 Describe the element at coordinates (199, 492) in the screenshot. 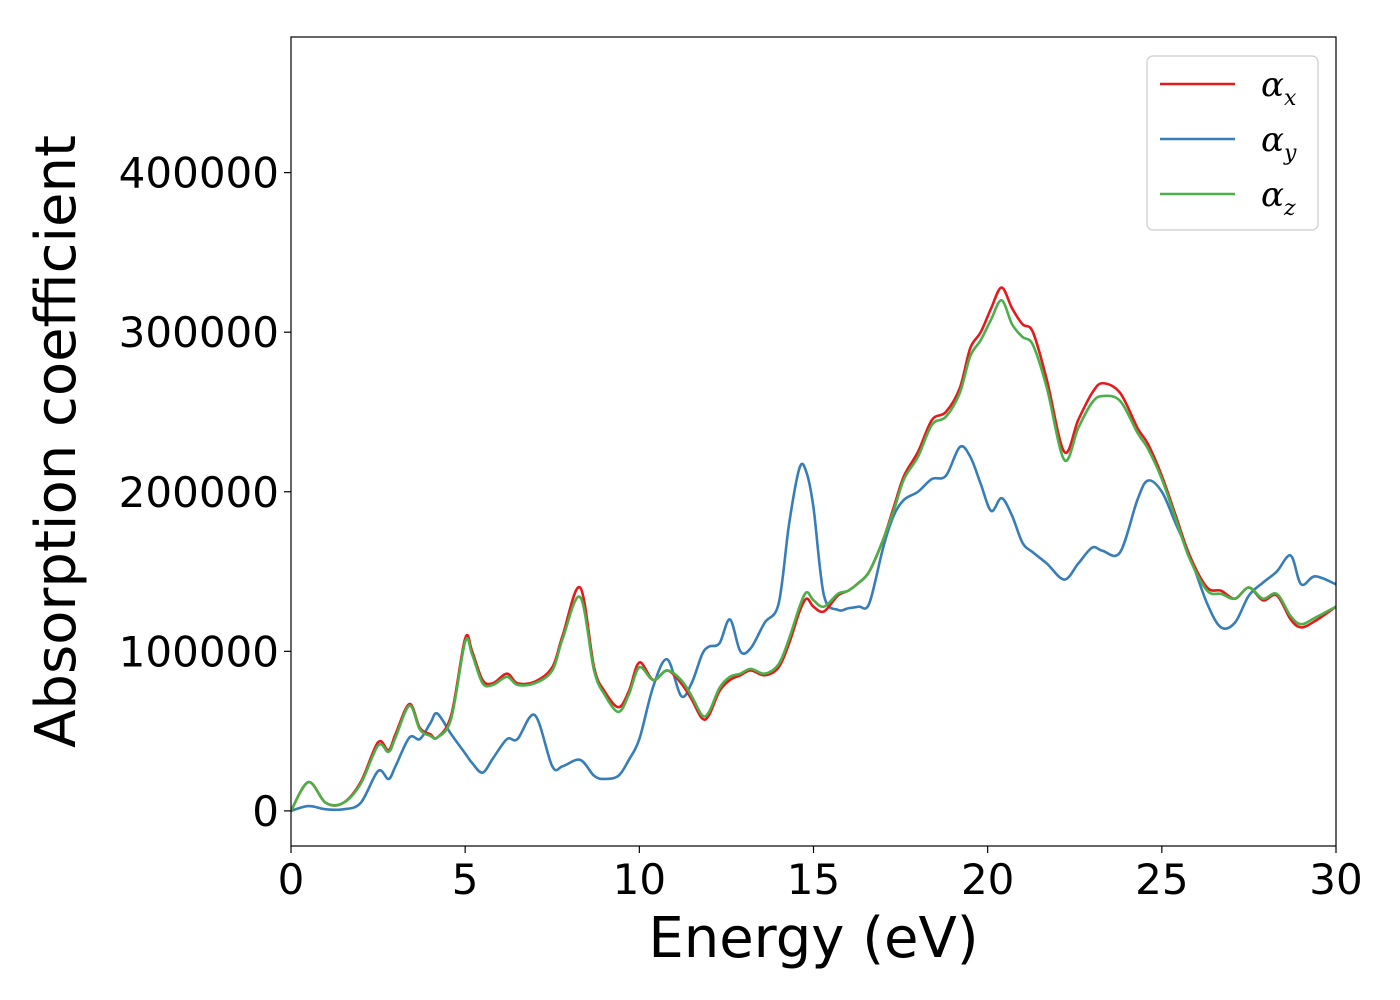

I see `y-tick-label: 200000` at that location.